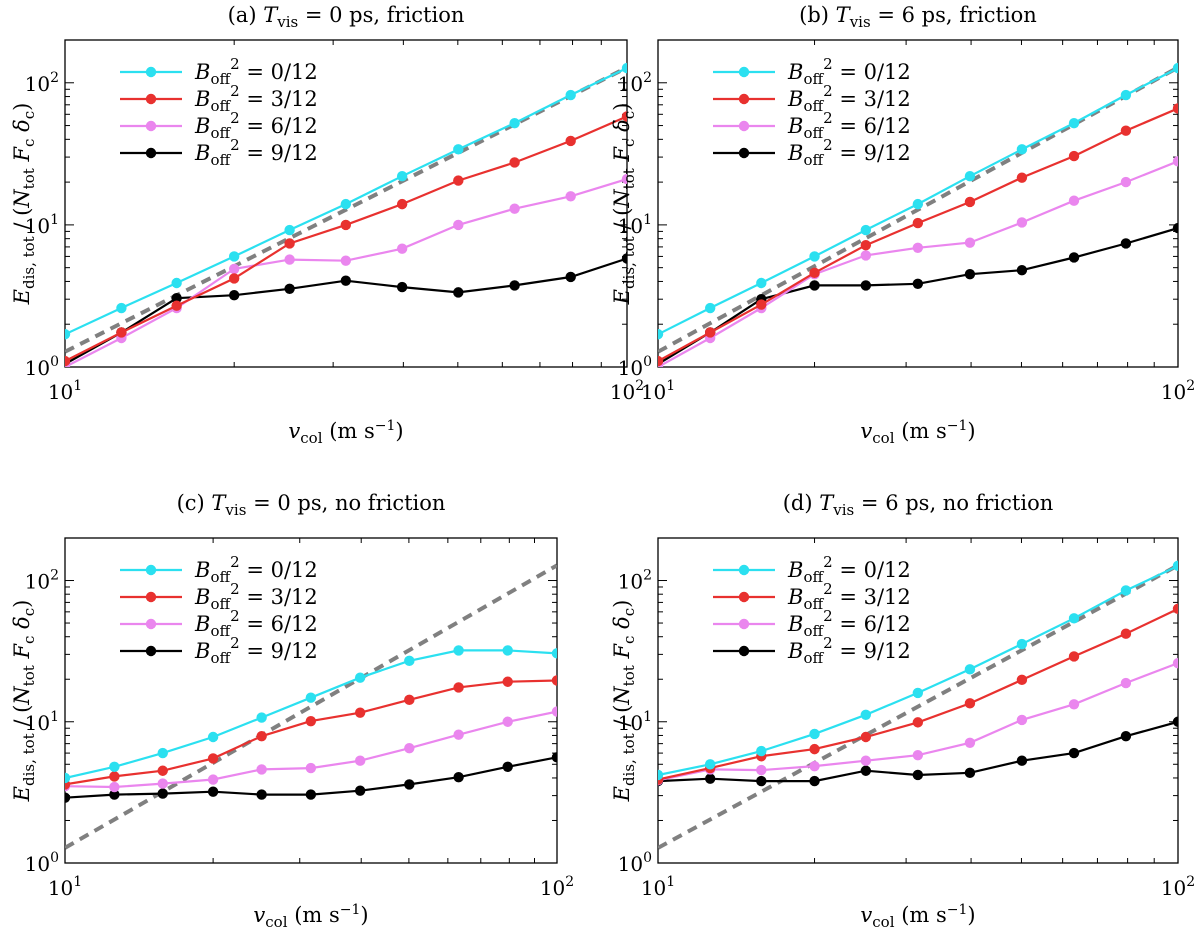  I want to click on x-tick-label: 101, so click(658, 887).